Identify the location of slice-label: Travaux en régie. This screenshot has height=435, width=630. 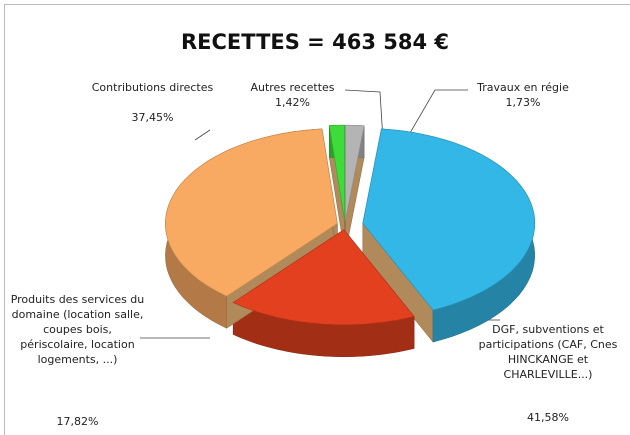
(523, 87).